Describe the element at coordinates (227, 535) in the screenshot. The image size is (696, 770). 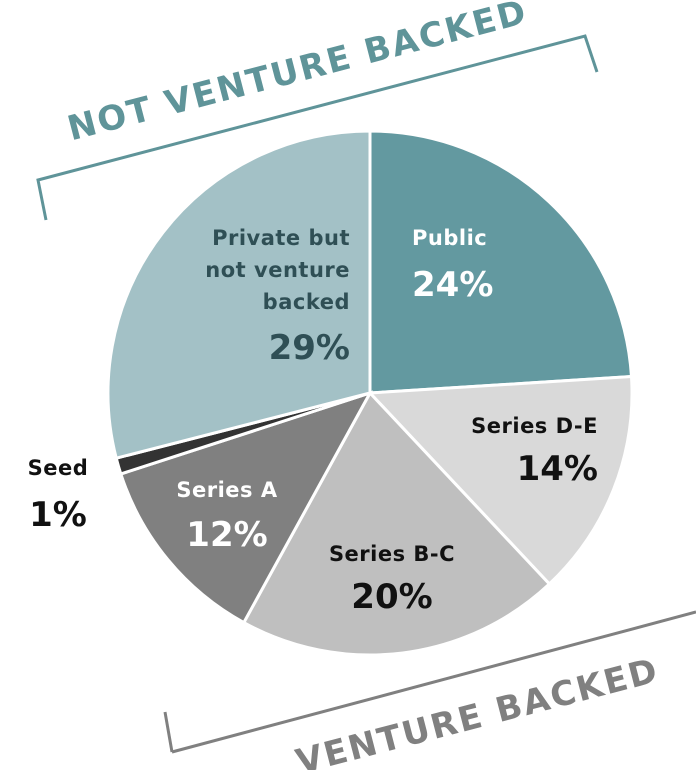
I see `value-label: 12%` at that location.